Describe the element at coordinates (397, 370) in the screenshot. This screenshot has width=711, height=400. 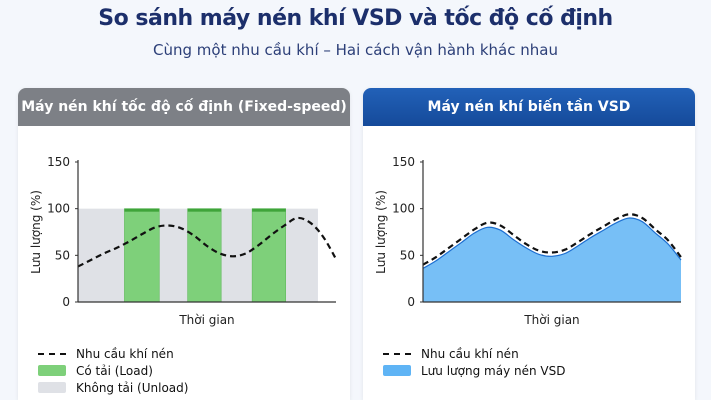
I see `legend-swatch-vsd-flow` at that location.